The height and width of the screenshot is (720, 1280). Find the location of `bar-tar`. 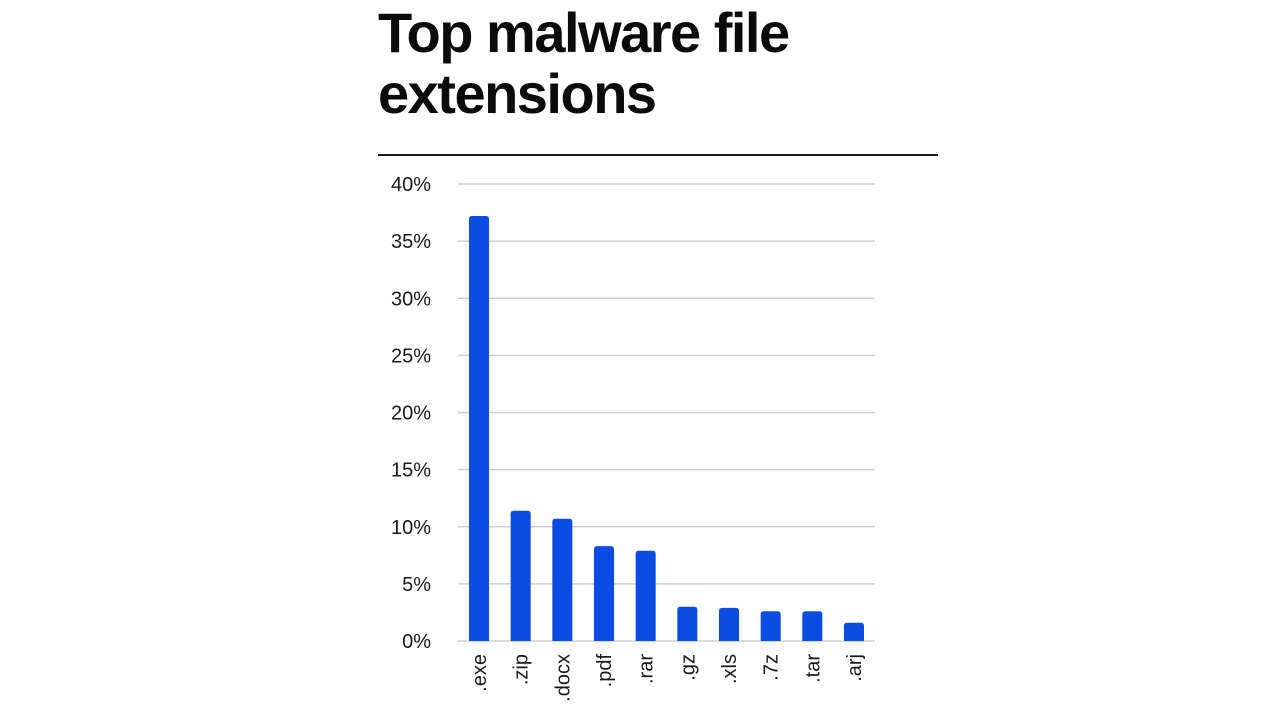

bar-tar is located at coordinates (812, 626).